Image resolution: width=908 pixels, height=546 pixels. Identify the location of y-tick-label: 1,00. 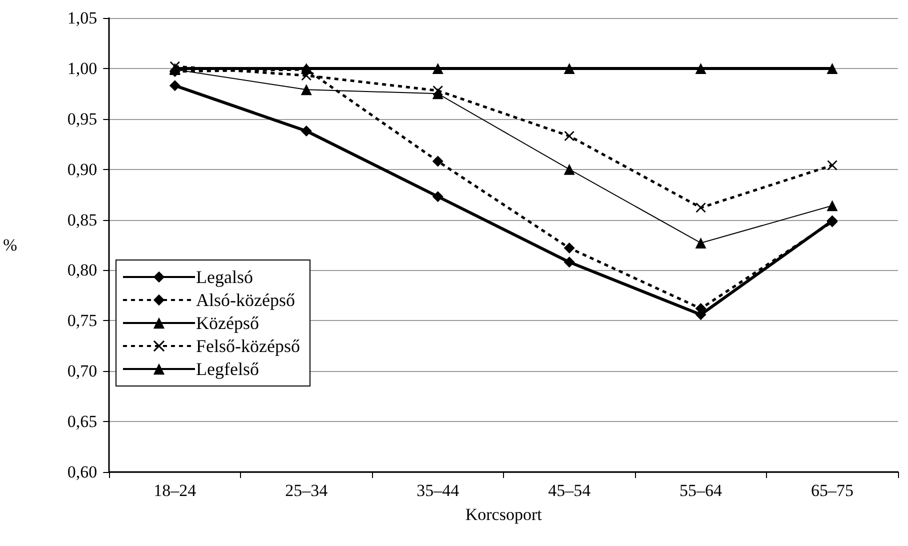
(82, 68).